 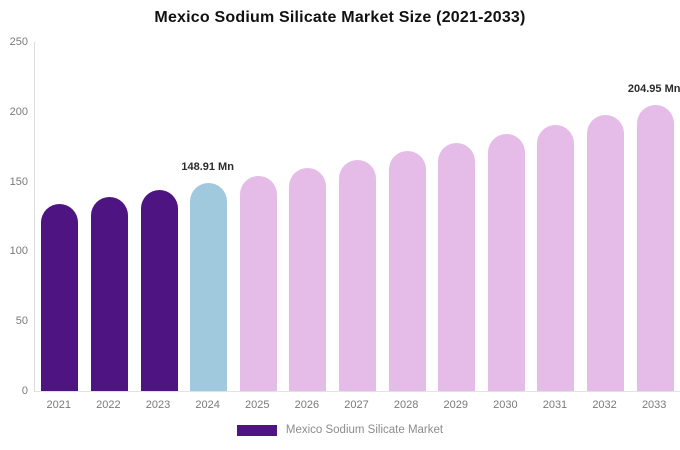 What do you see at coordinates (21, 321) in the screenshot?
I see `y-tick-label-50: 50` at bounding box center [21, 321].